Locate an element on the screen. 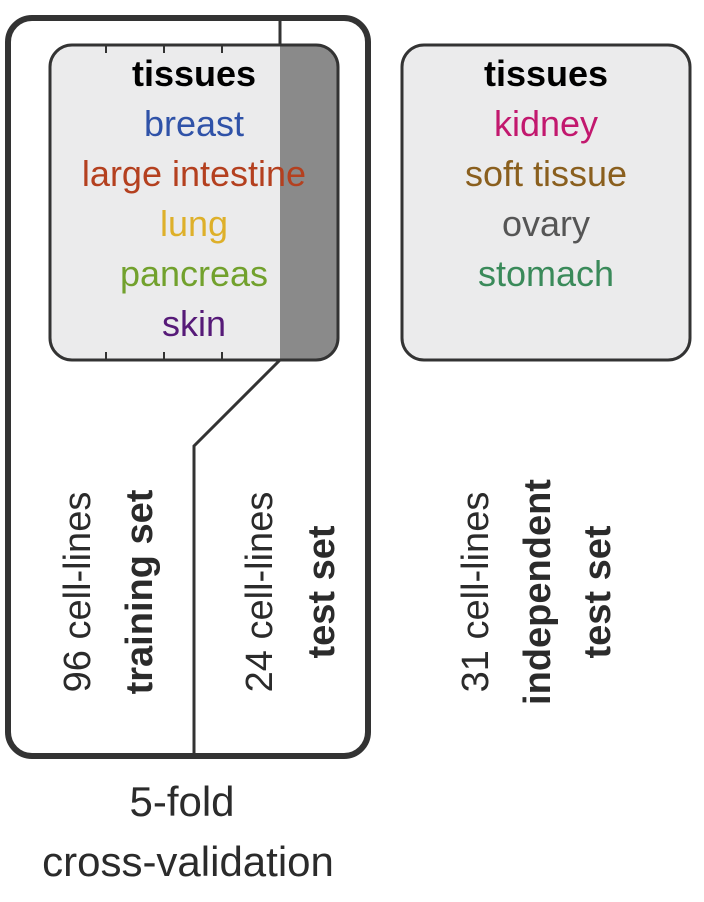 The width and height of the screenshot is (704, 902). left-tissue-box-background is located at coordinates (194, 202).